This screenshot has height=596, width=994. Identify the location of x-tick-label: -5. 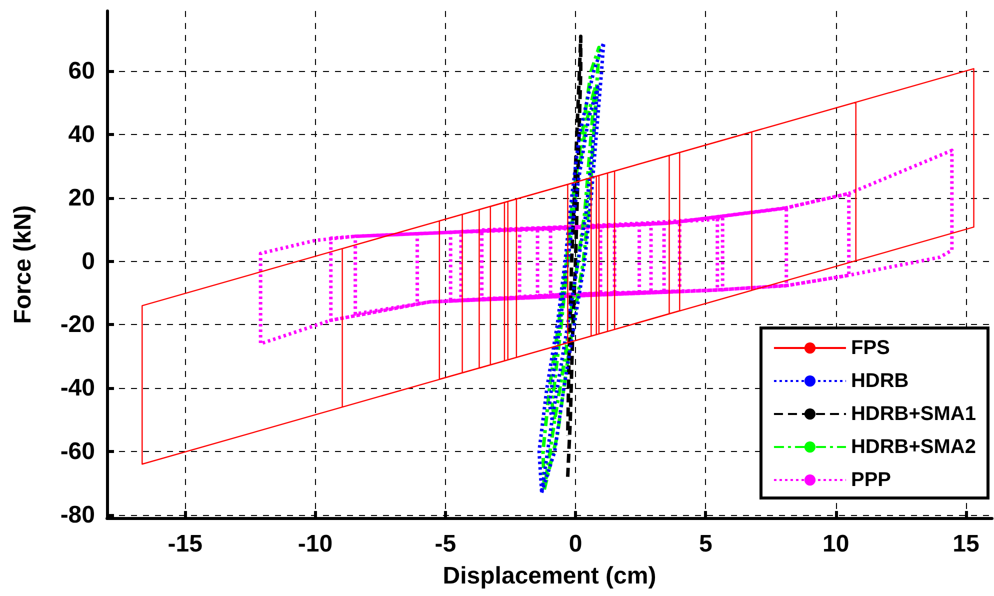
(445, 544).